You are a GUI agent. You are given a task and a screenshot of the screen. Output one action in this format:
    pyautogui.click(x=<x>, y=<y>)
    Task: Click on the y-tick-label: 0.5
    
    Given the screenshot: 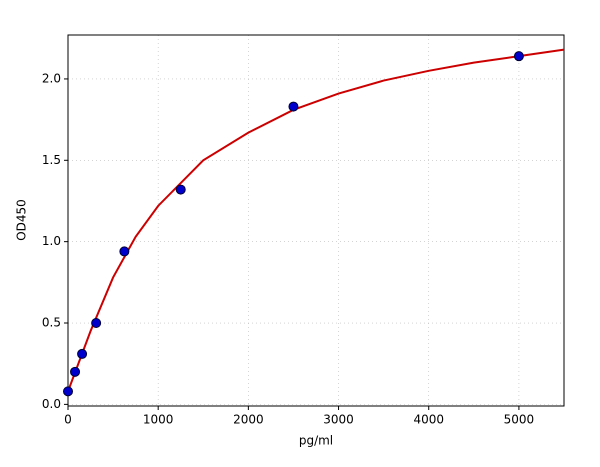 What is the action you would take?
    pyautogui.click(x=51, y=323)
    